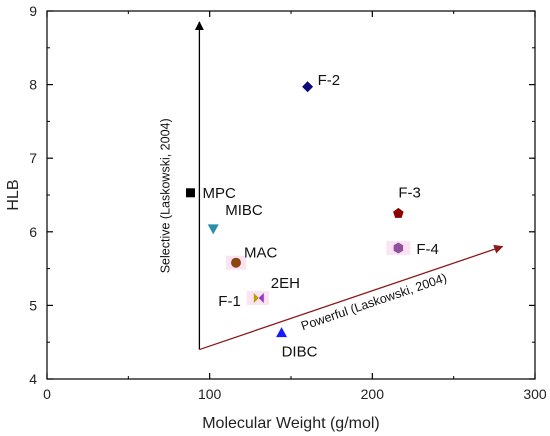  What do you see at coordinates (373, 302) in the screenshot?
I see `powerful-label: Powerful (Laskowski, 2004)` at bounding box center [373, 302].